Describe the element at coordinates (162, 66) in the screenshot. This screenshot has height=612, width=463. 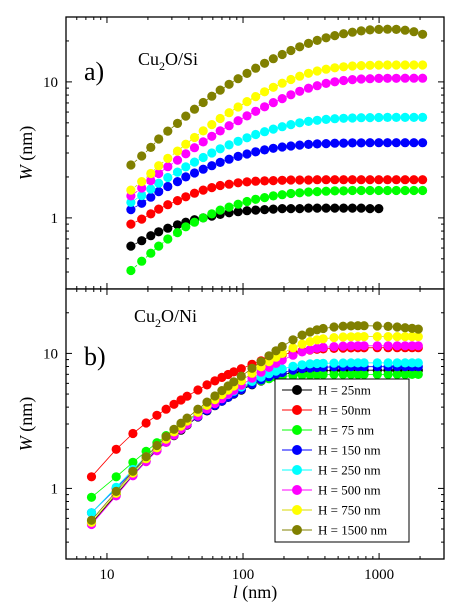
I see `panel-a-title-sub: 2` at that location.